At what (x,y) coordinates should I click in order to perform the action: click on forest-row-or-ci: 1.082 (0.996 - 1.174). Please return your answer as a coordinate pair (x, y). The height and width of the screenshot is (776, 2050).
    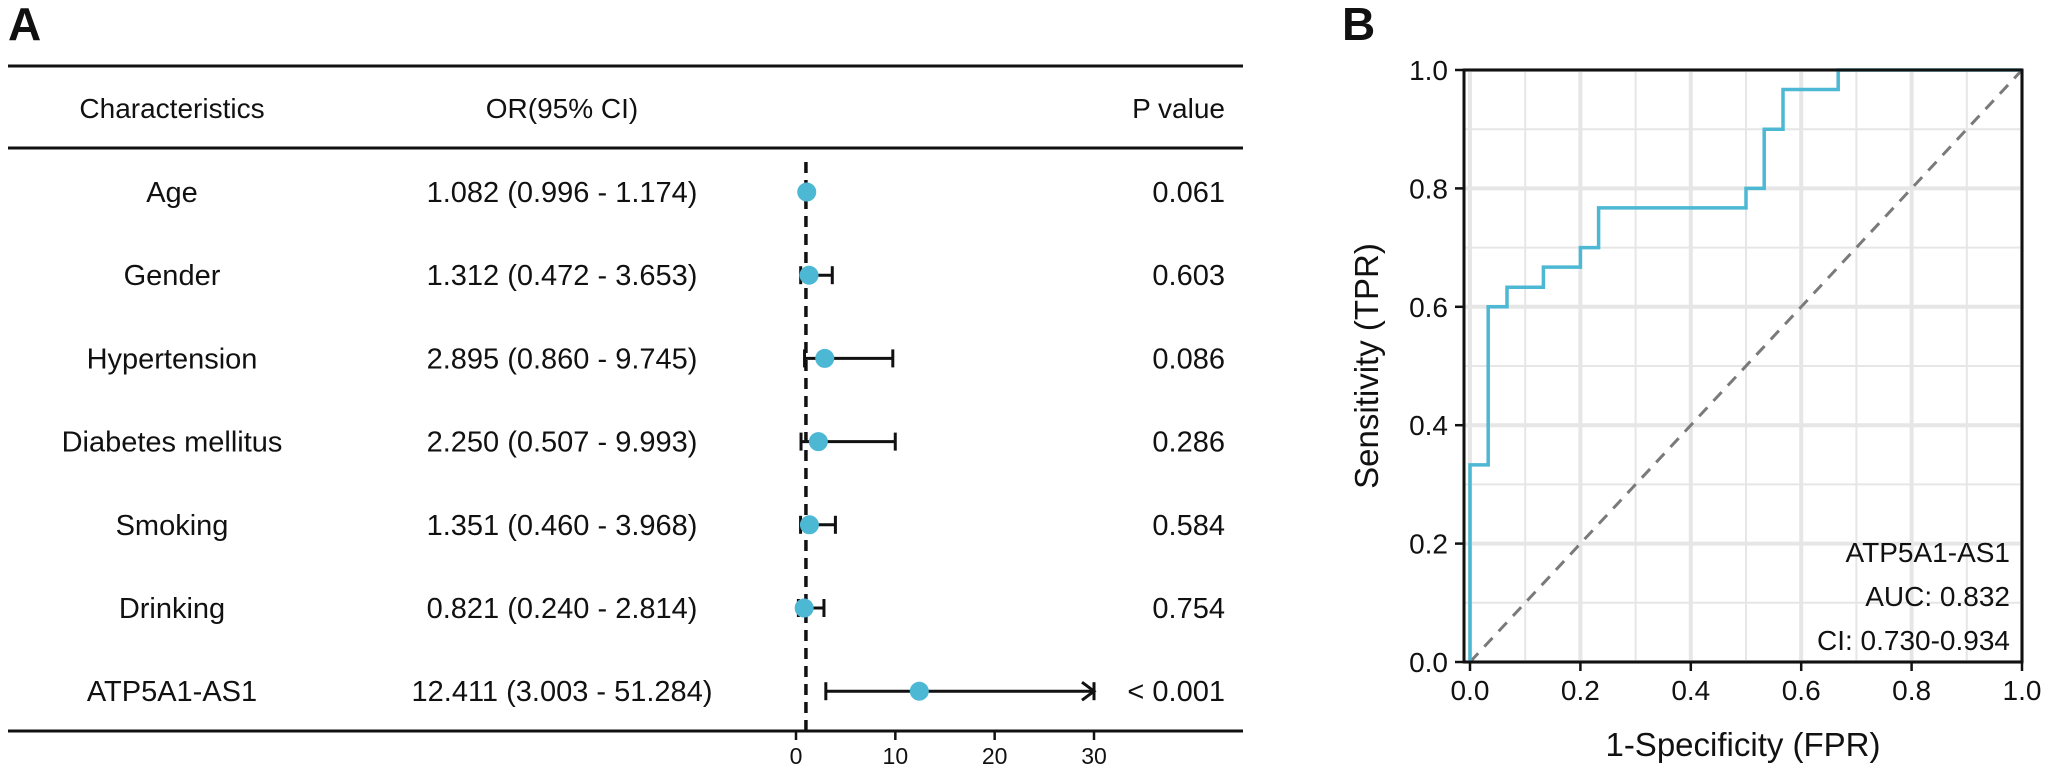
    Looking at the image, I should click on (562, 193).